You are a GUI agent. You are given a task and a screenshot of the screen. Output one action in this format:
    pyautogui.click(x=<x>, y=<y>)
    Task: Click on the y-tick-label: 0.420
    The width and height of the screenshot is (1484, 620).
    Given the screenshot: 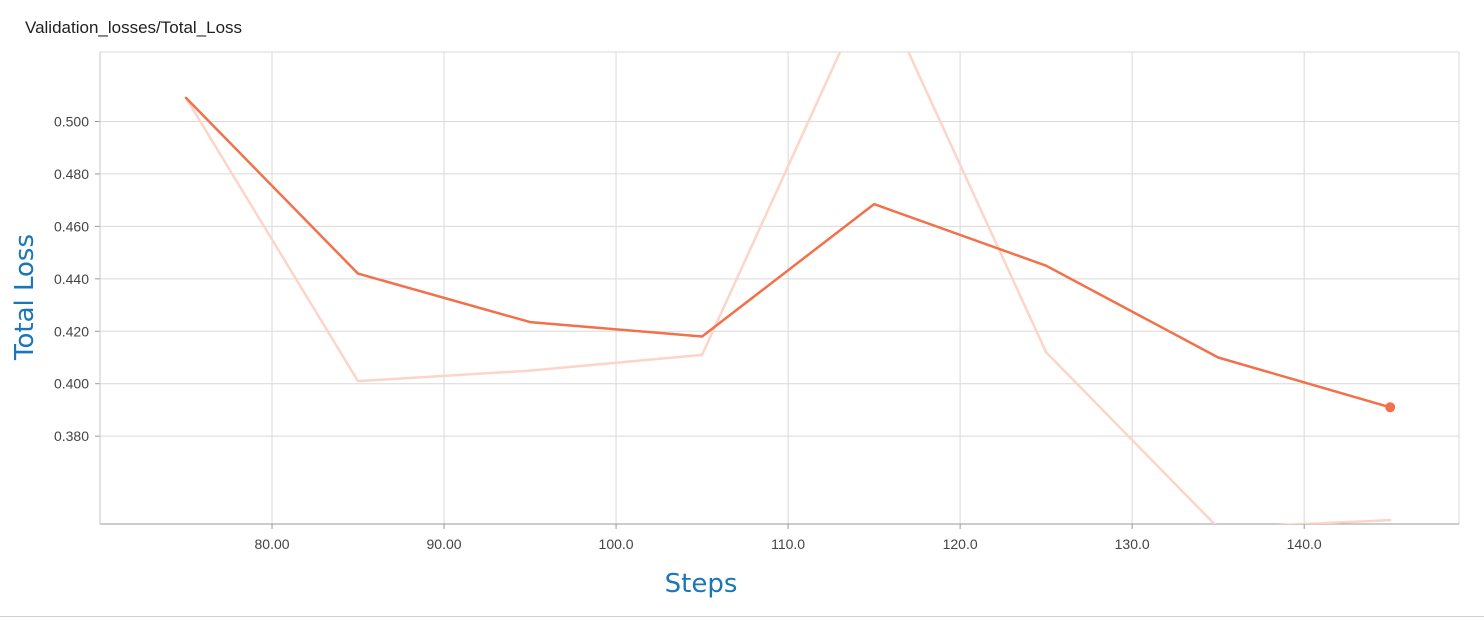 What is the action you would take?
    pyautogui.click(x=71, y=331)
    